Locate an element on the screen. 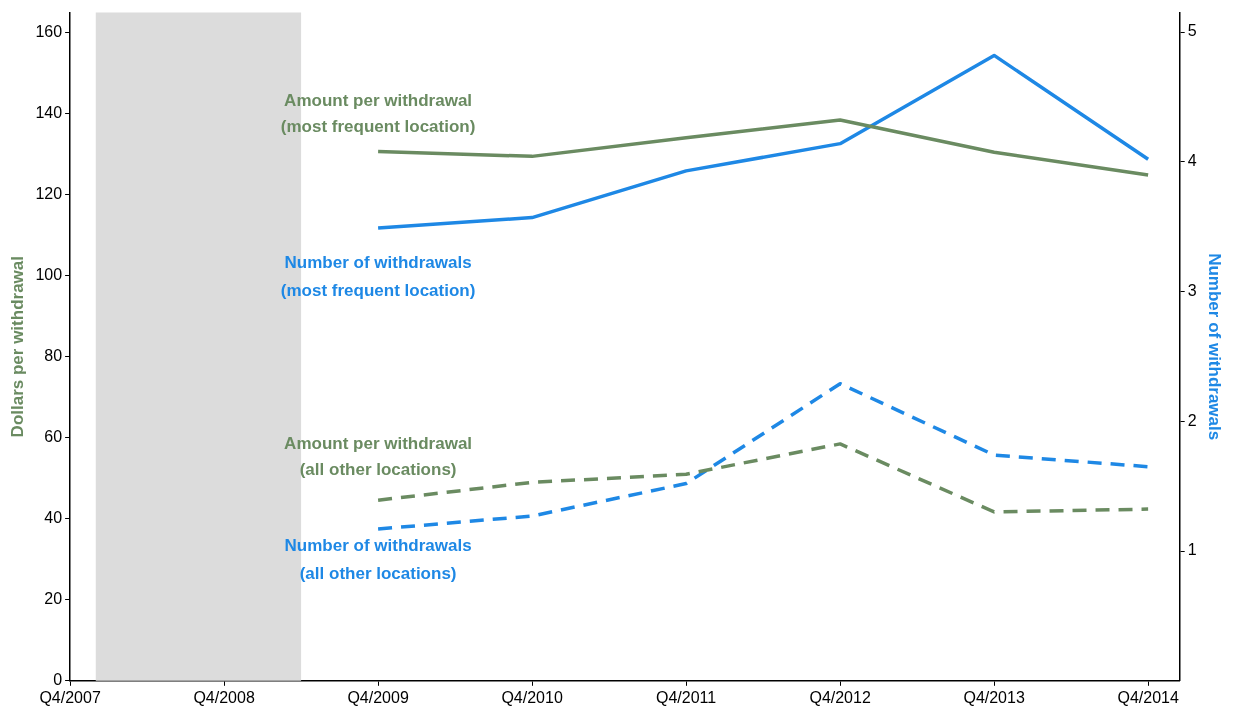 The image size is (1238, 715). y2-axis-title: Number of withdrawals is located at coordinates (1215, 347).